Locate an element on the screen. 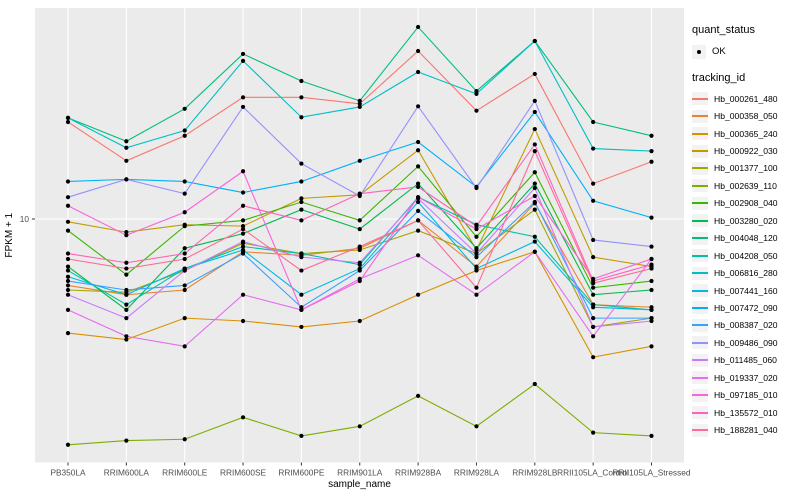  legend-label: Hb_004208_050 is located at coordinates (746, 255).